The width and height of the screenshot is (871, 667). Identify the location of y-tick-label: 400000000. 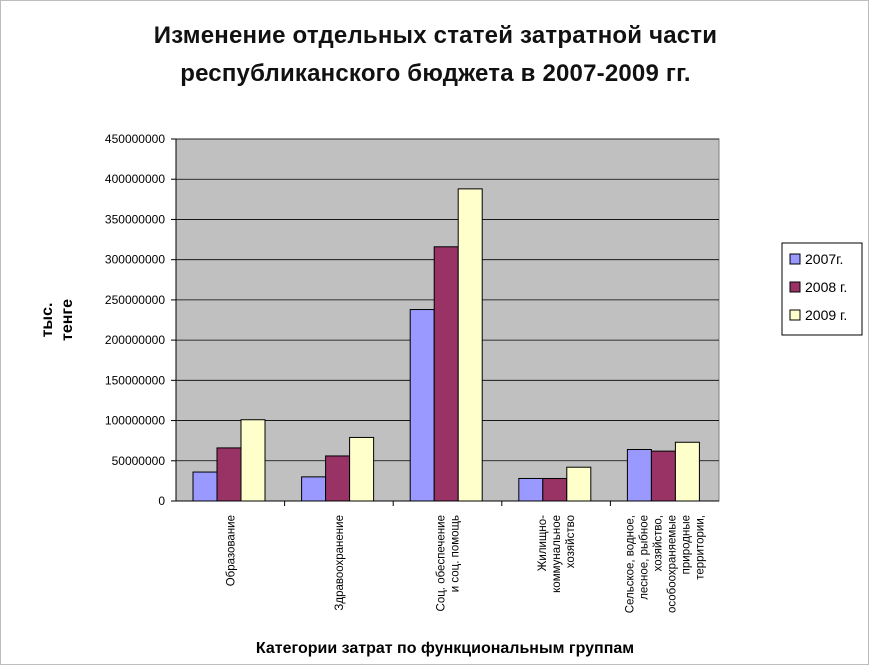
(135, 179).